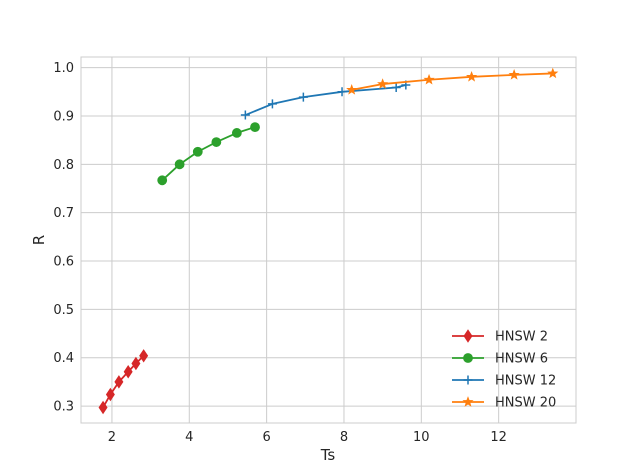 This screenshot has height=476, width=640. What do you see at coordinates (344, 437) in the screenshot?
I see `x-tick-label: 8` at bounding box center [344, 437].